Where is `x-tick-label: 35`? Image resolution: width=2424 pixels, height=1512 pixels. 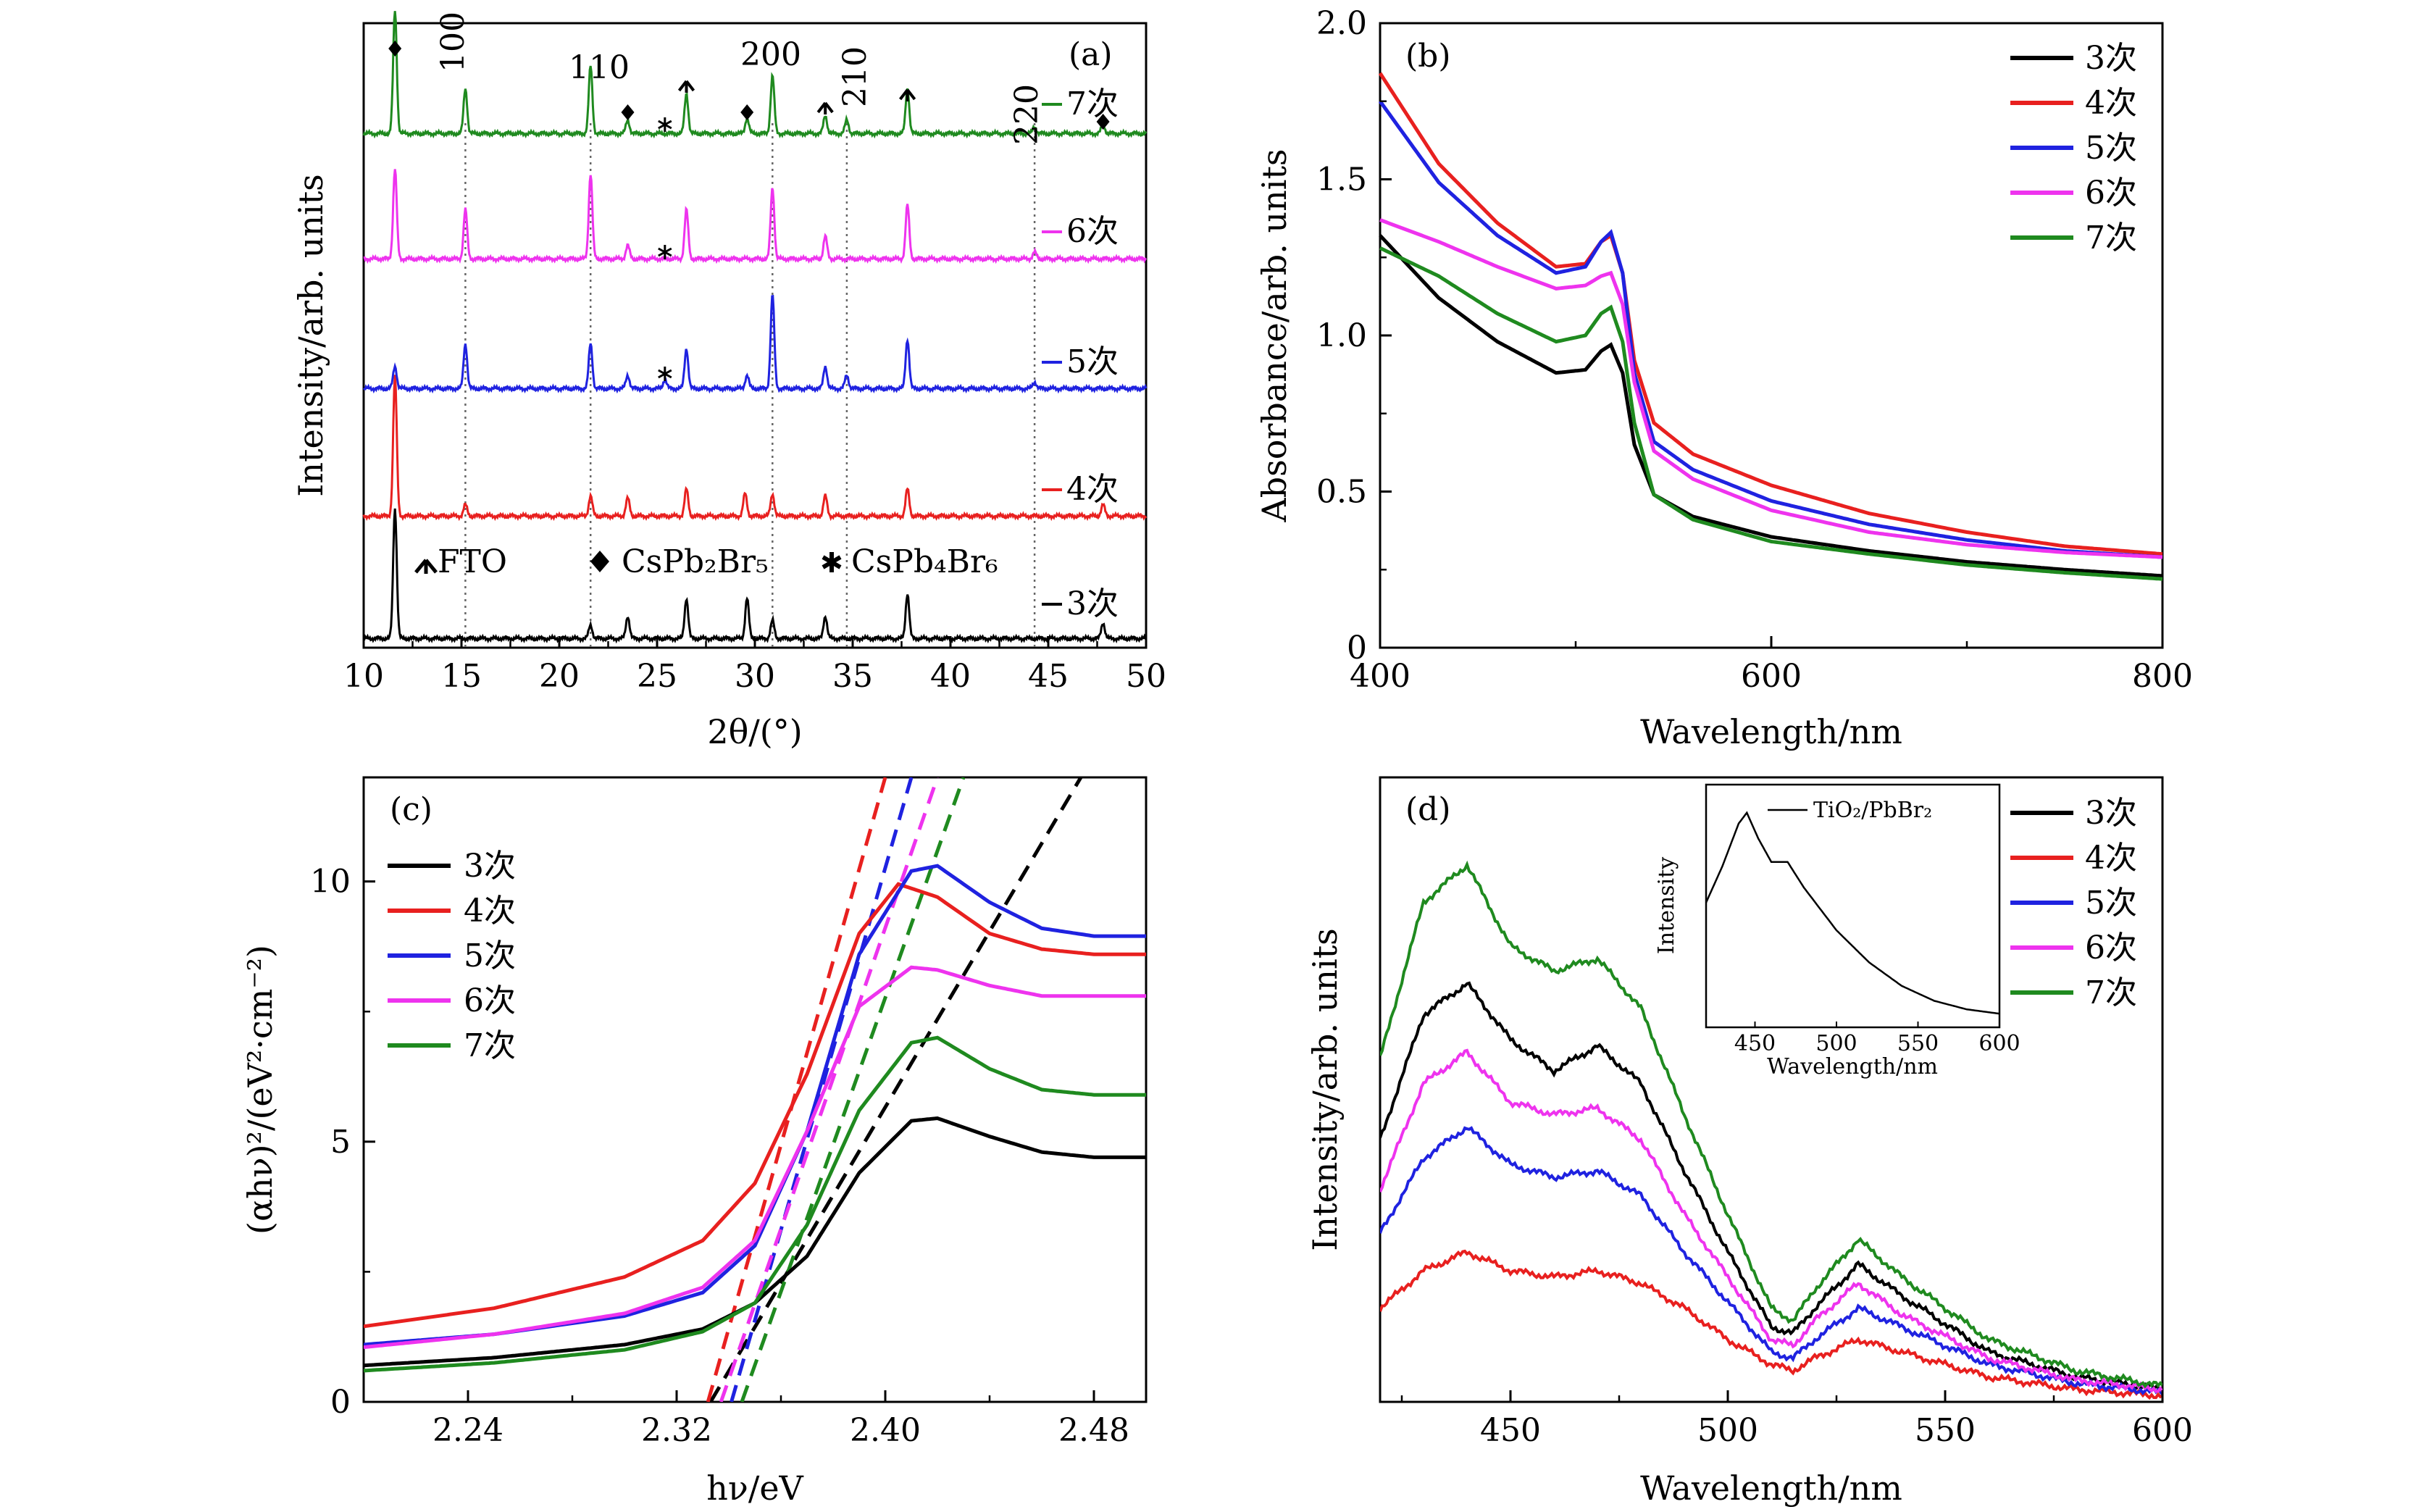
x-tick-label: 35 is located at coordinates (852, 676).